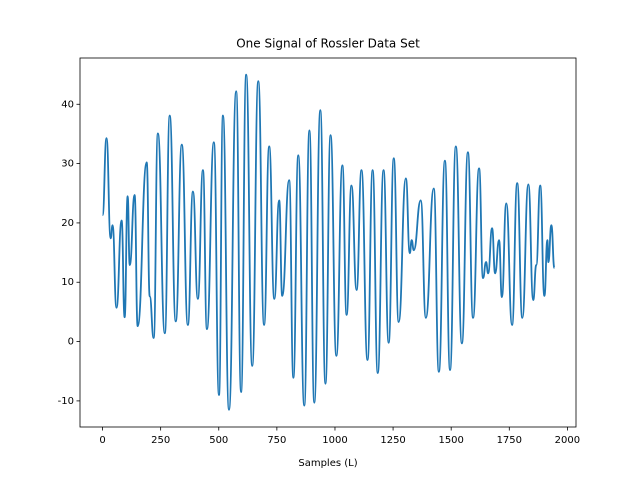  What do you see at coordinates (66, 401) in the screenshot?
I see `y-tick-label: -10` at bounding box center [66, 401].